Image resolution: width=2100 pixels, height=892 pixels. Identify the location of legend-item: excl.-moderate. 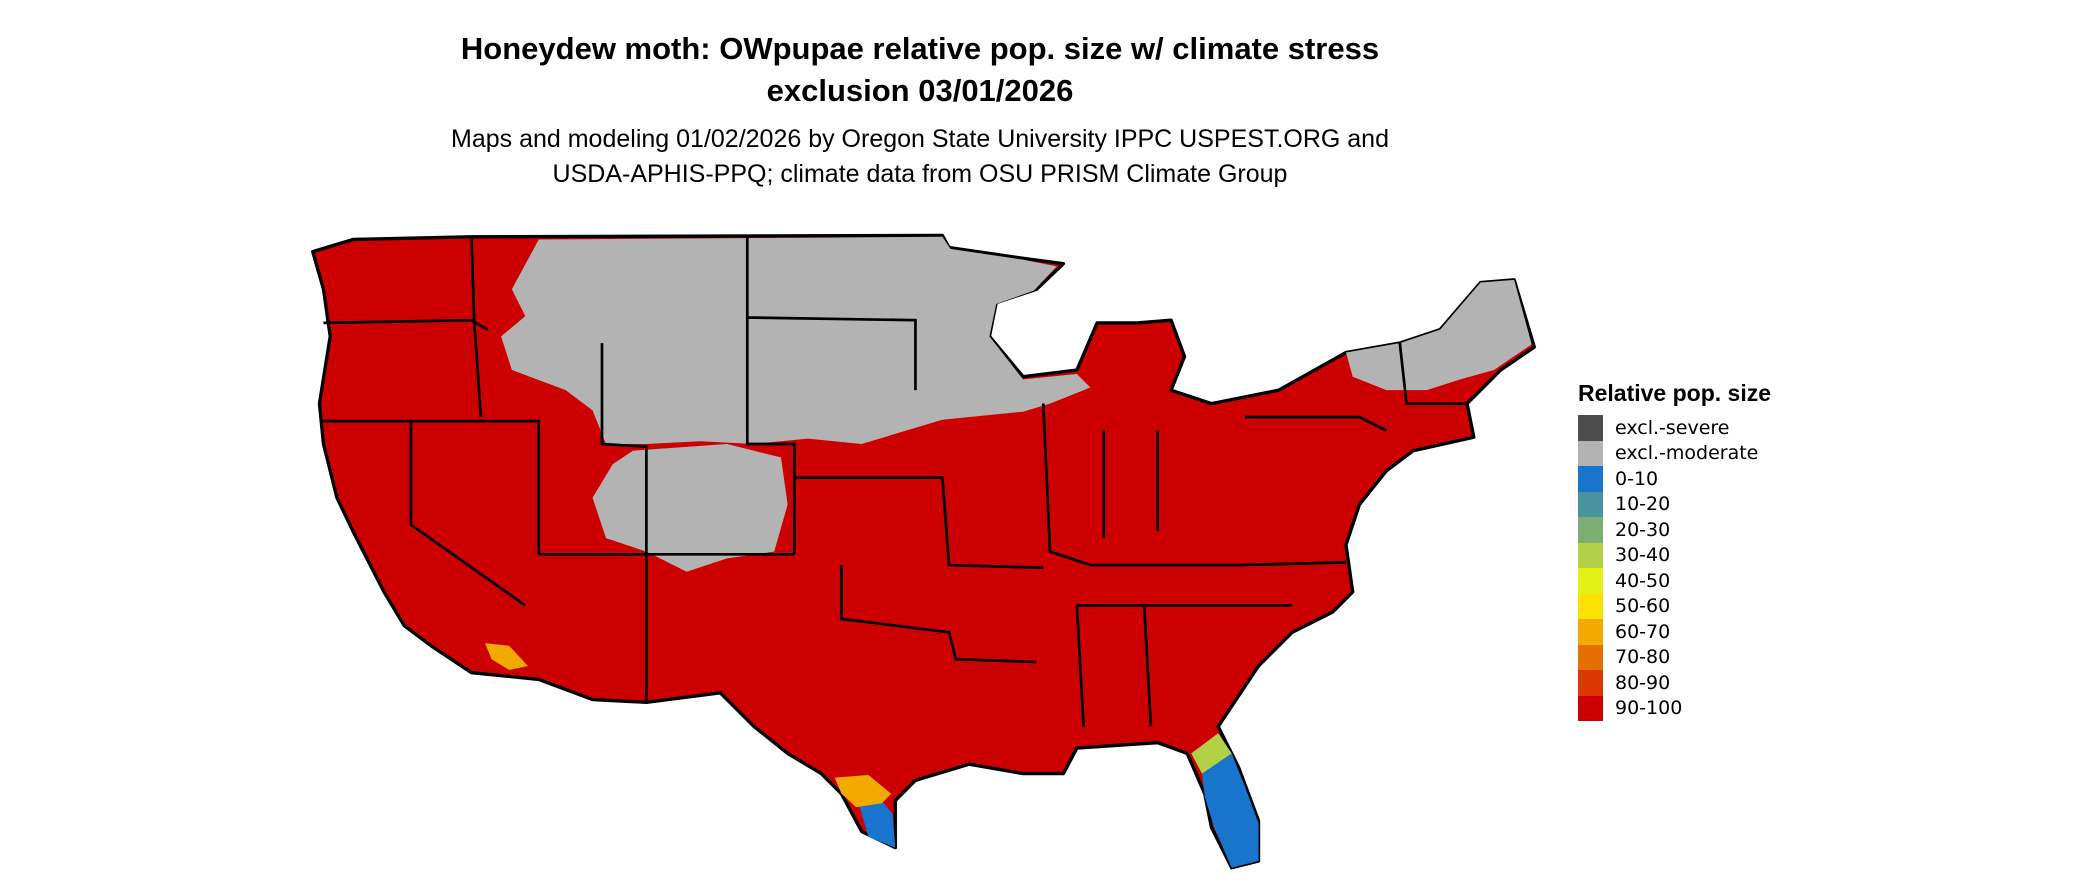
(1674, 453).